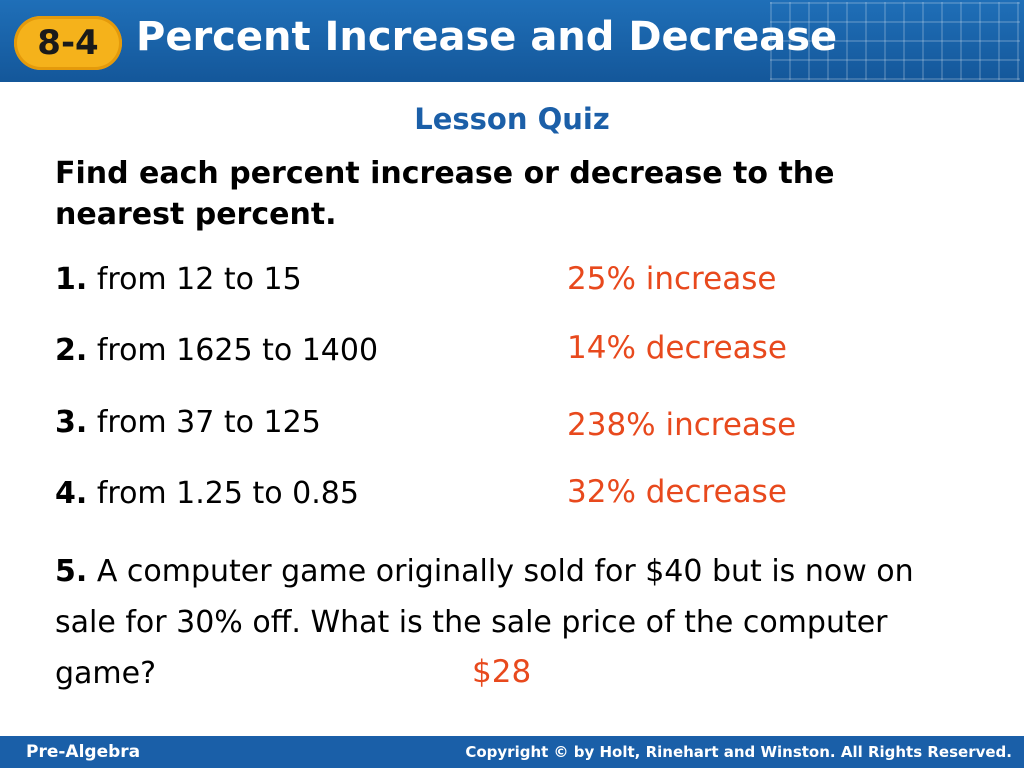 This screenshot has height=768, width=1024. What do you see at coordinates (487, 37) in the screenshot?
I see `page-title: Percent Increase and Decrease` at bounding box center [487, 37].